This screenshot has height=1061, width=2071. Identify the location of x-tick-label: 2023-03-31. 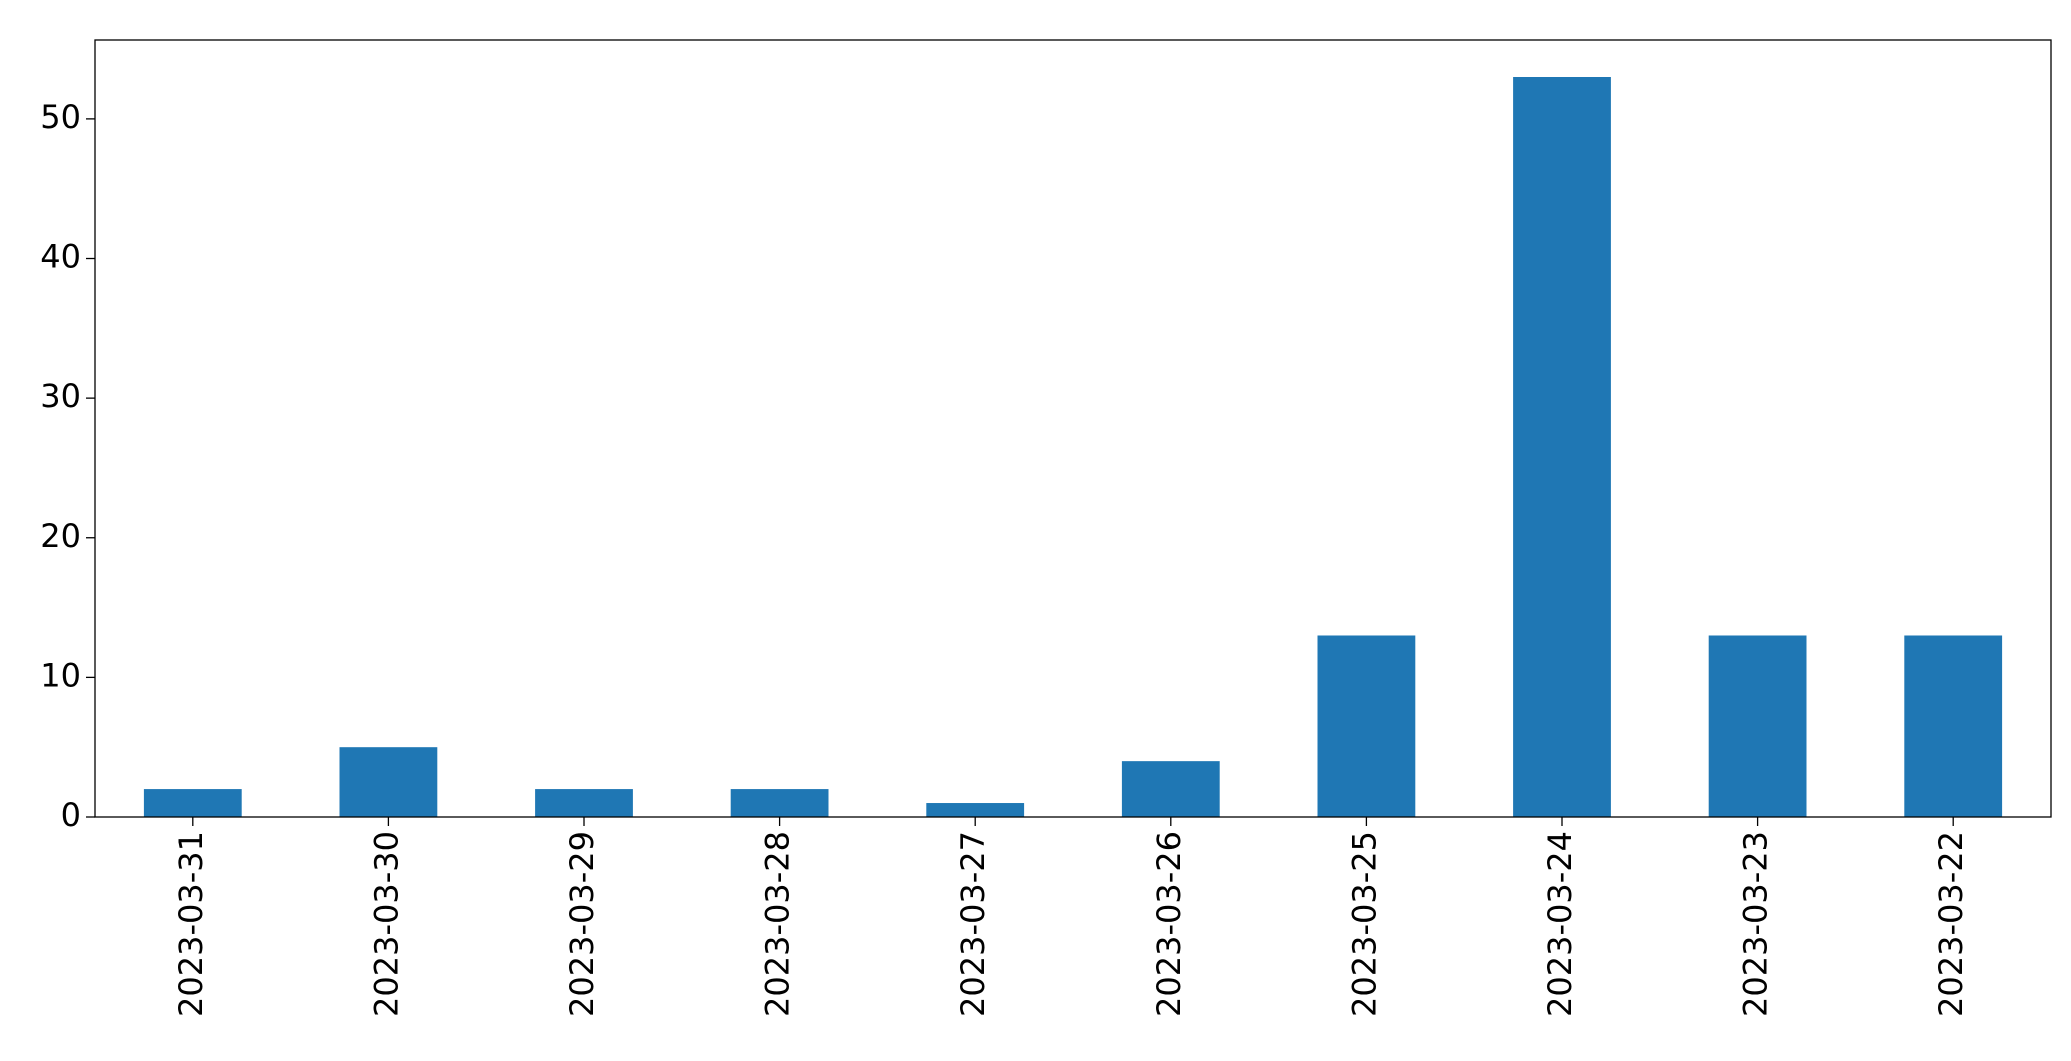
(191, 924).